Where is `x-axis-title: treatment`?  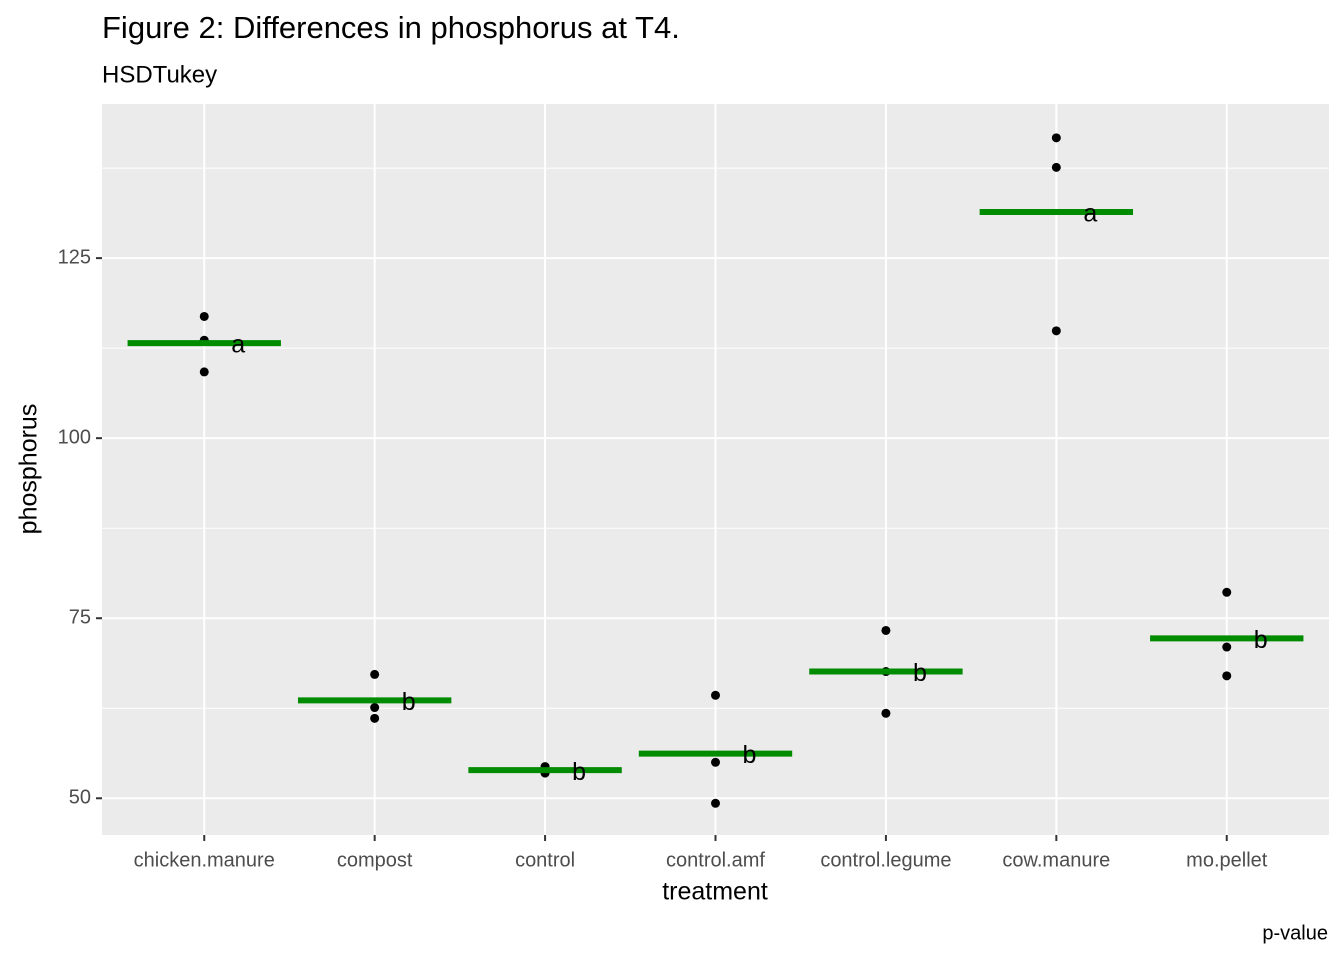 x-axis-title: treatment is located at coordinates (715, 892).